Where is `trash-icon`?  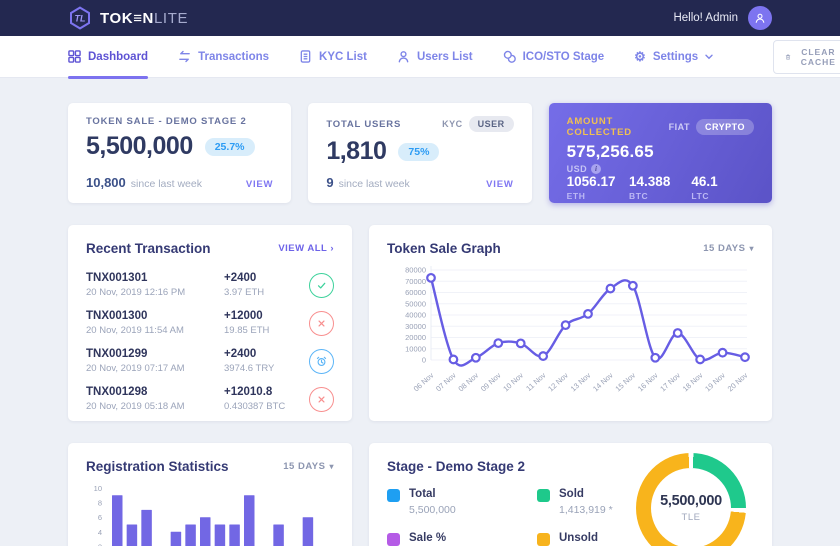 trash-icon is located at coordinates (788, 57).